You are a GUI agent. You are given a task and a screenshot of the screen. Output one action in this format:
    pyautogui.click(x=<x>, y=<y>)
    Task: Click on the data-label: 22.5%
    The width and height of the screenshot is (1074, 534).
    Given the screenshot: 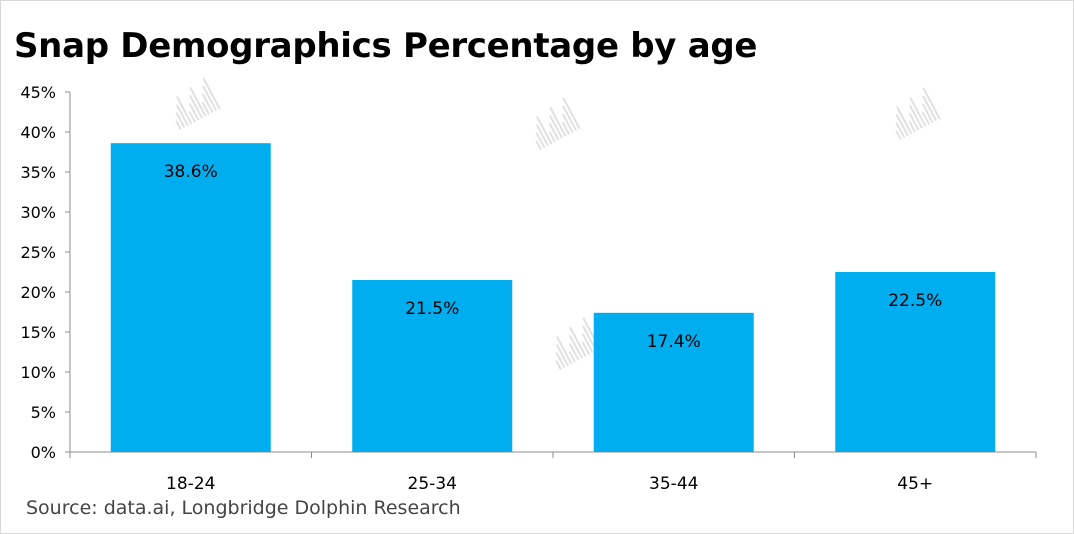 What is the action you would take?
    pyautogui.click(x=915, y=301)
    